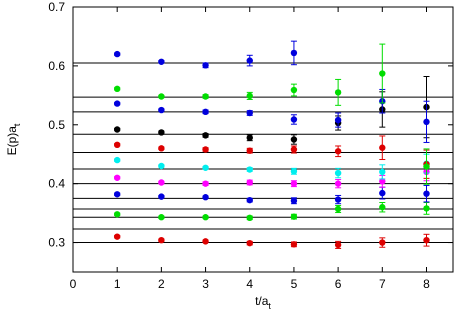 The height and width of the screenshot is (322, 461). What do you see at coordinates (382, 284) in the screenshot?
I see `x-tick-label: 7` at bounding box center [382, 284].